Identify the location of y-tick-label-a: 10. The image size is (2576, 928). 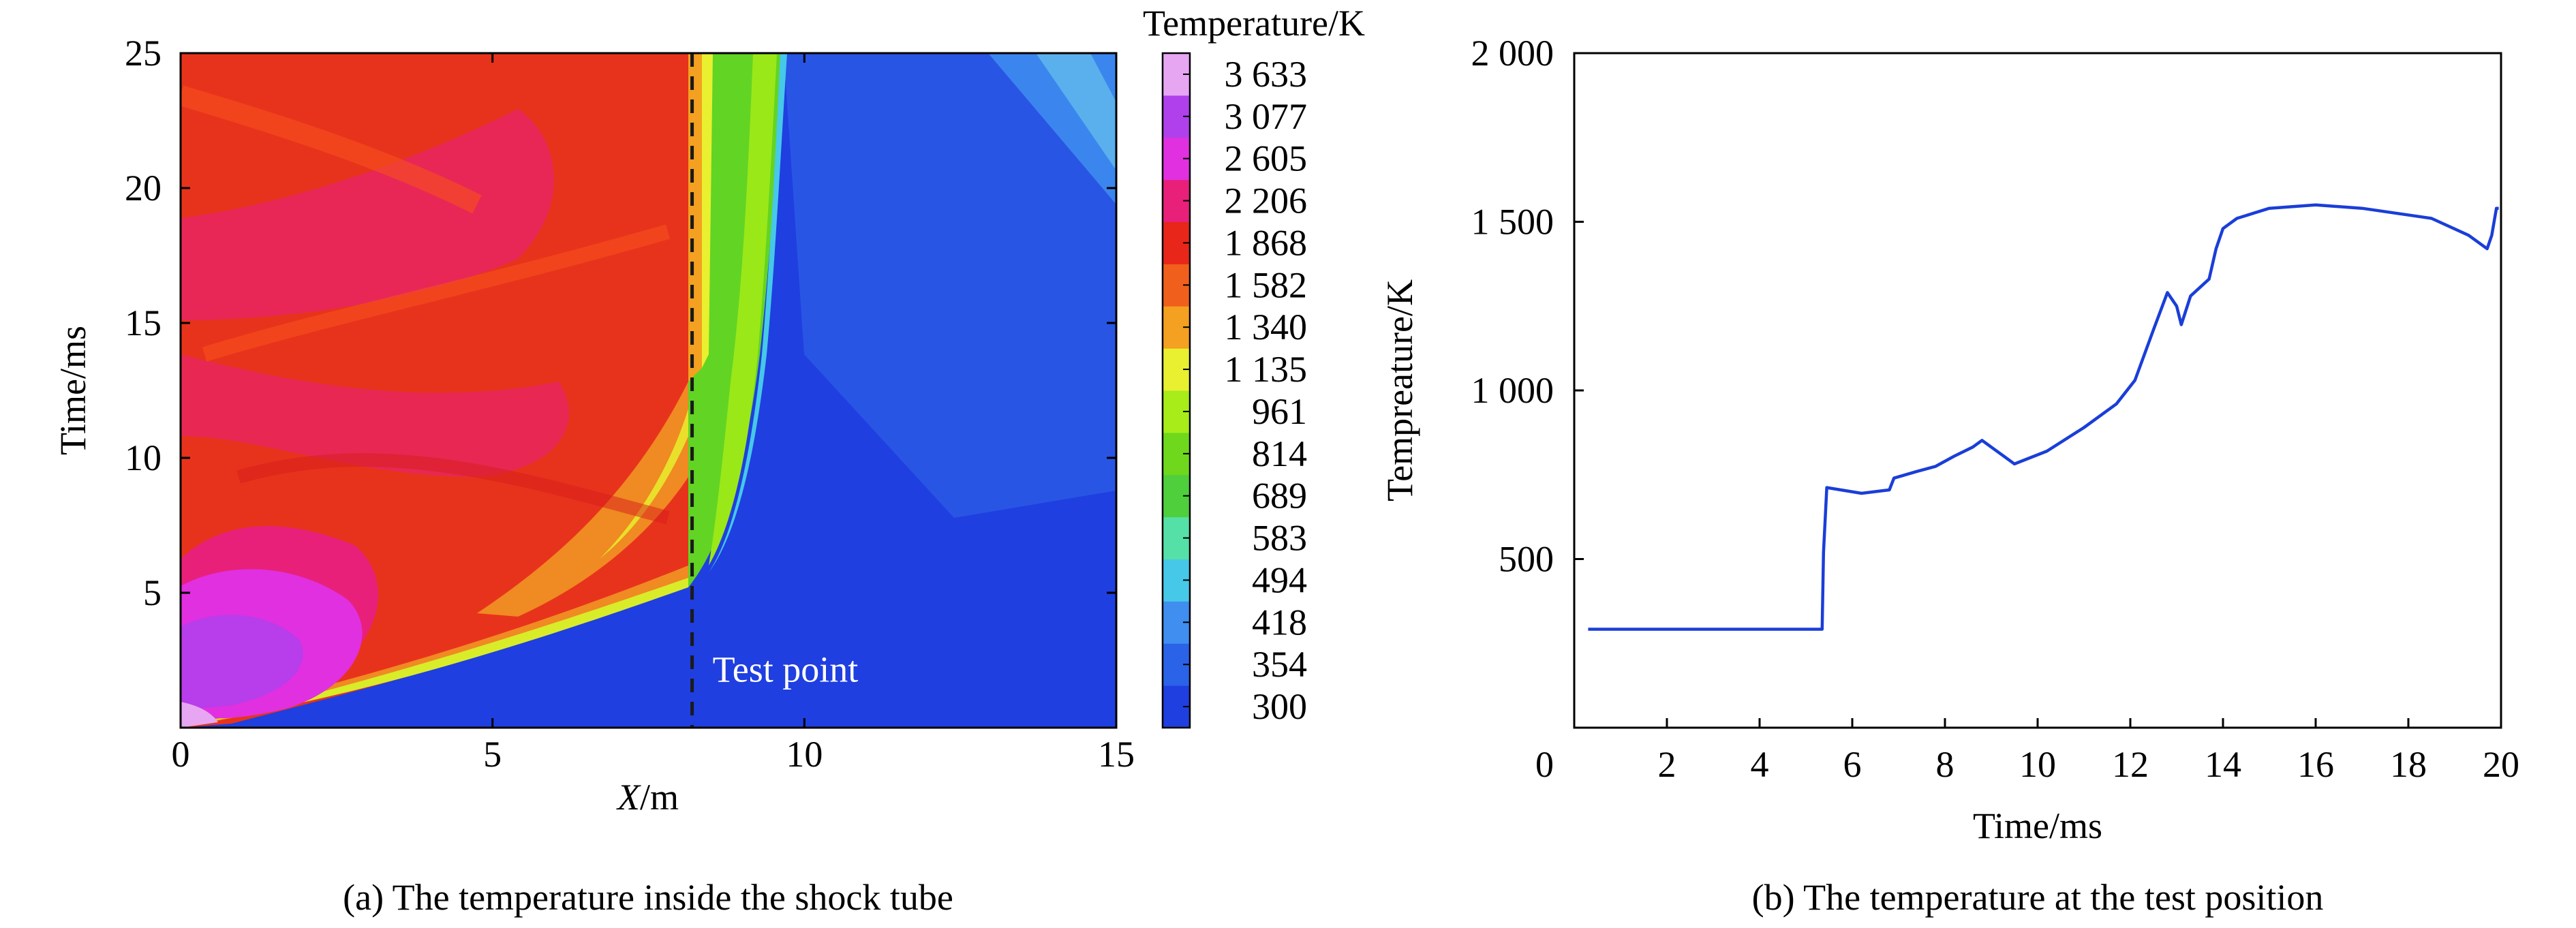
(143, 457).